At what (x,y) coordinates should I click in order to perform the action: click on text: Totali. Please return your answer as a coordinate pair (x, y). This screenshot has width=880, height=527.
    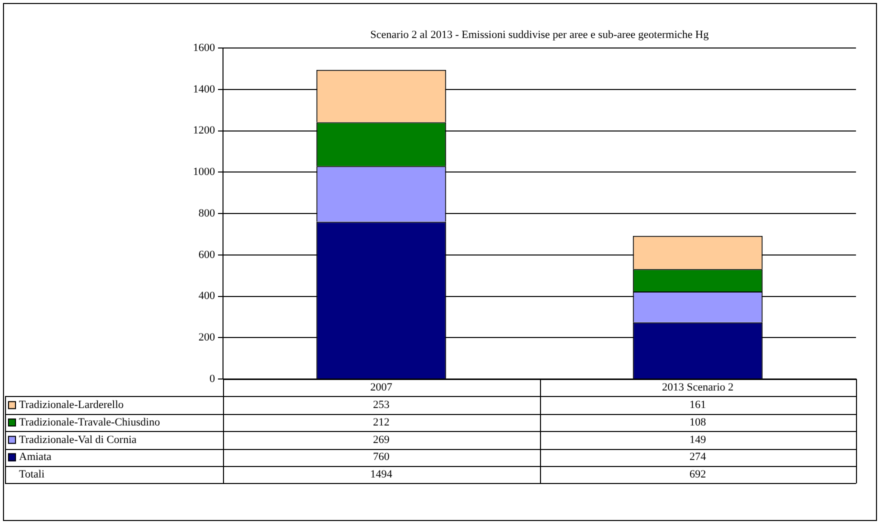
    Looking at the image, I should click on (32, 474).